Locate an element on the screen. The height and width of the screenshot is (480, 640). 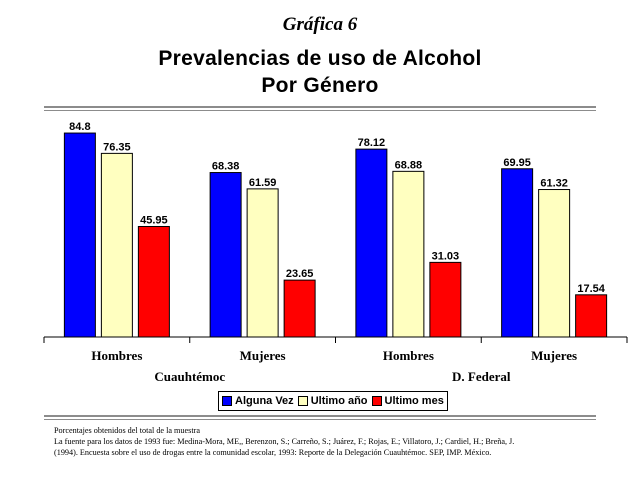
data-label: 69.95 is located at coordinates (517, 163).